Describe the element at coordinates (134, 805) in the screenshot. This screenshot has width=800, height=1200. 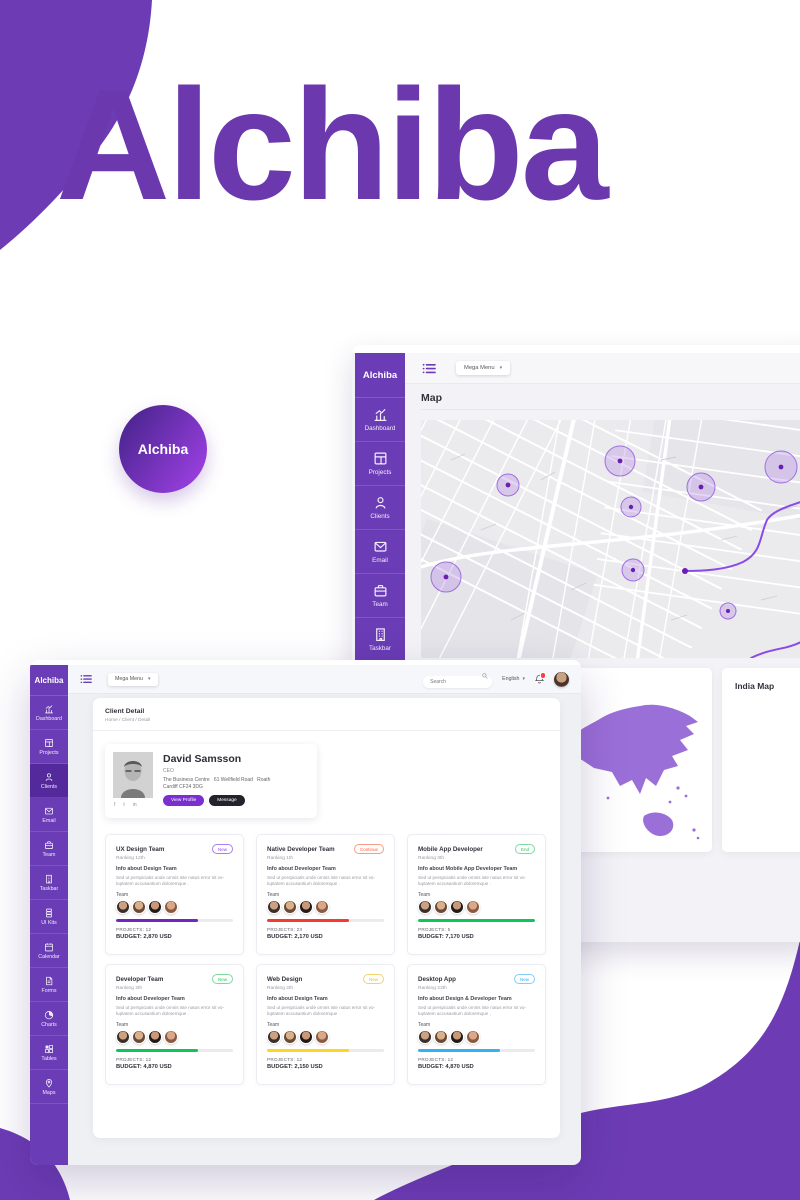
I see `linkedin-icon: in` at that location.